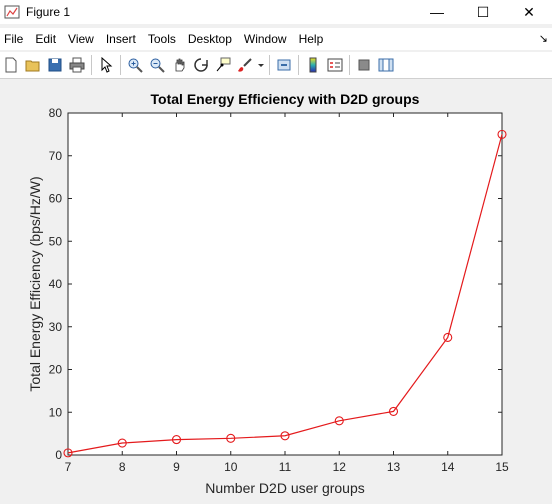  I want to click on x-tick-label: 12, so click(340, 467).